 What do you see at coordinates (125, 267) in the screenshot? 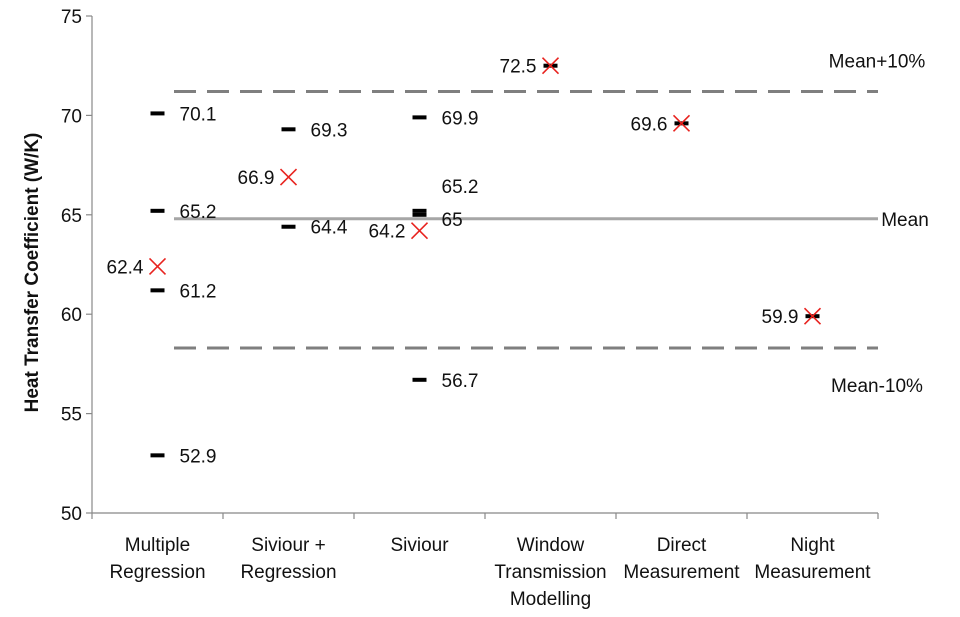
I see `data-label: 62.4` at bounding box center [125, 267].